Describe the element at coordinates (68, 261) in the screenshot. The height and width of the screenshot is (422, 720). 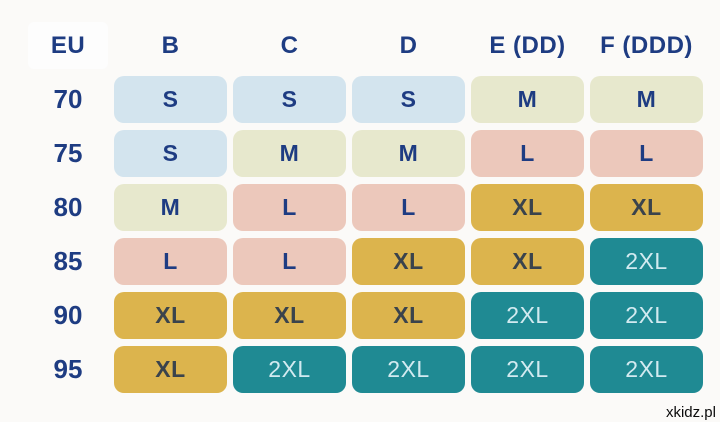
I see `eu-row-label: 85` at that location.